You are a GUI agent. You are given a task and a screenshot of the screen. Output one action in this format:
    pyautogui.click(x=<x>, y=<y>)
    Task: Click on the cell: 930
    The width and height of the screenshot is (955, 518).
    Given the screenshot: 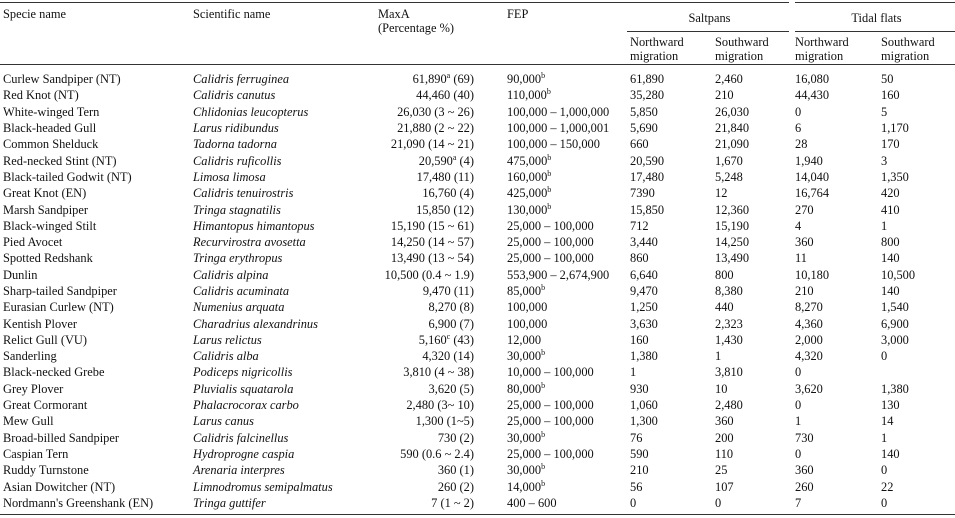 What is the action you would take?
    pyautogui.click(x=639, y=388)
    